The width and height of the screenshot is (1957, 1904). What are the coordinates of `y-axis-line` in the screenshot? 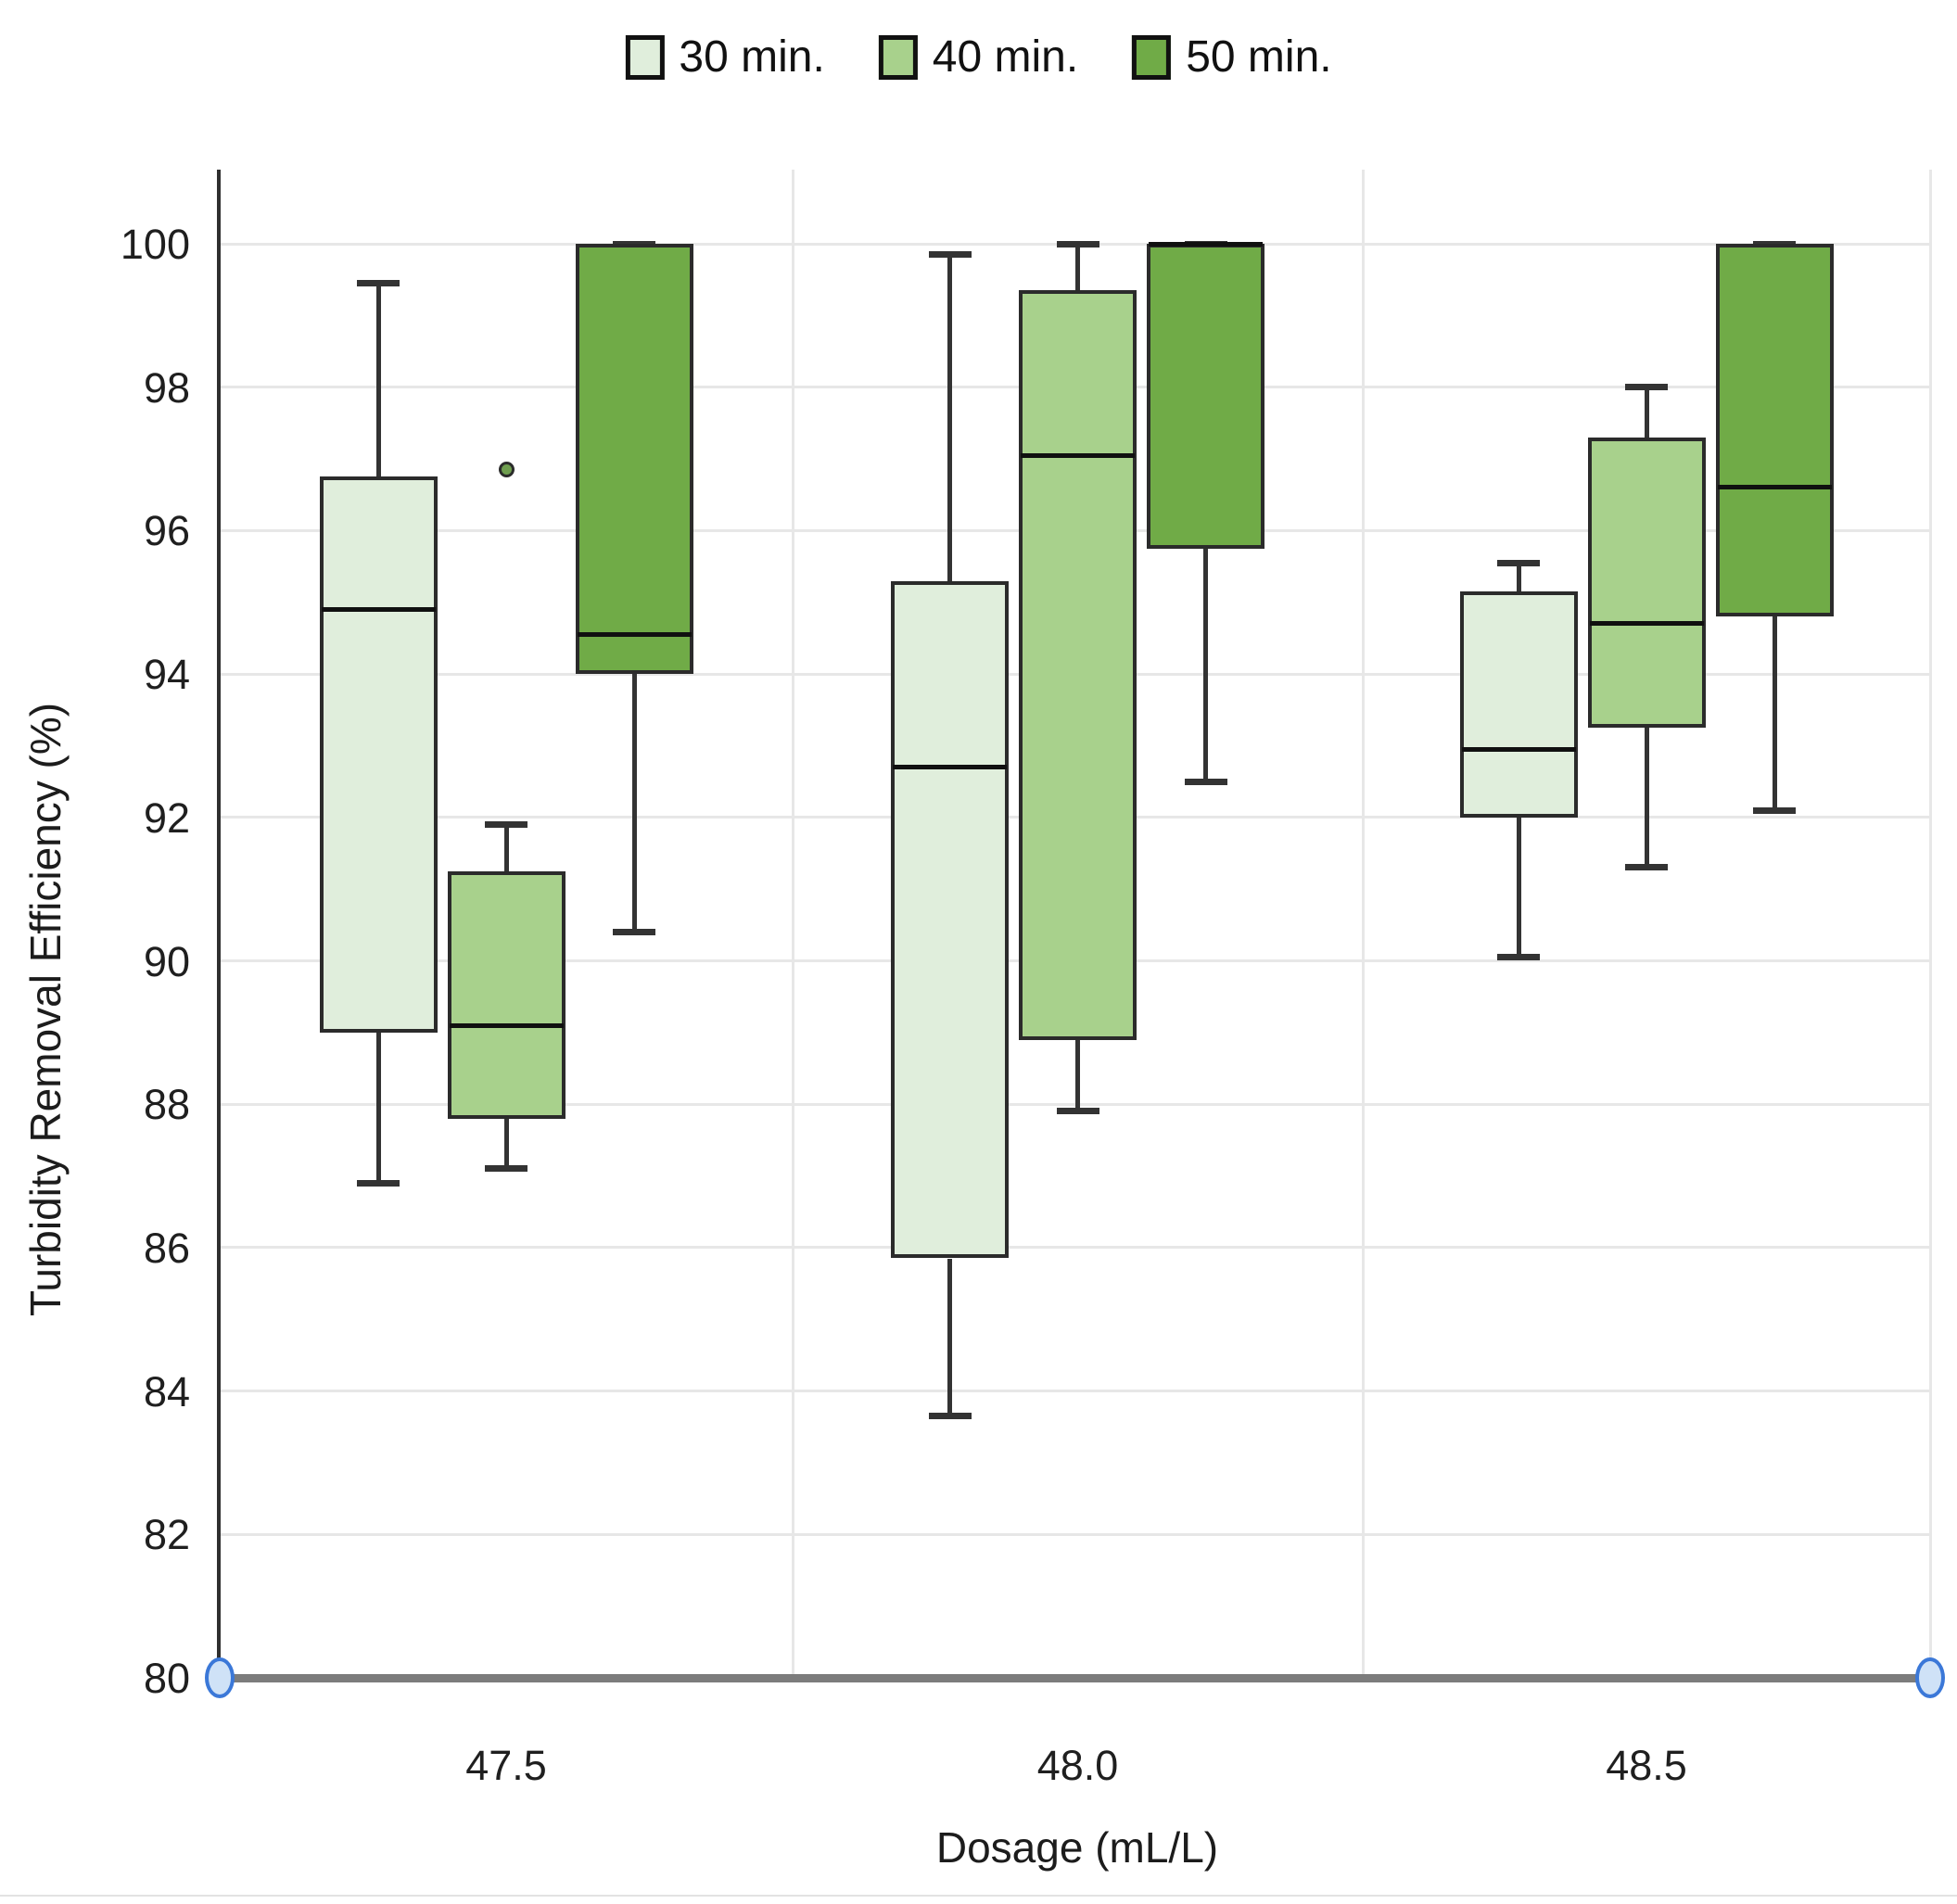 It's located at (219, 926).